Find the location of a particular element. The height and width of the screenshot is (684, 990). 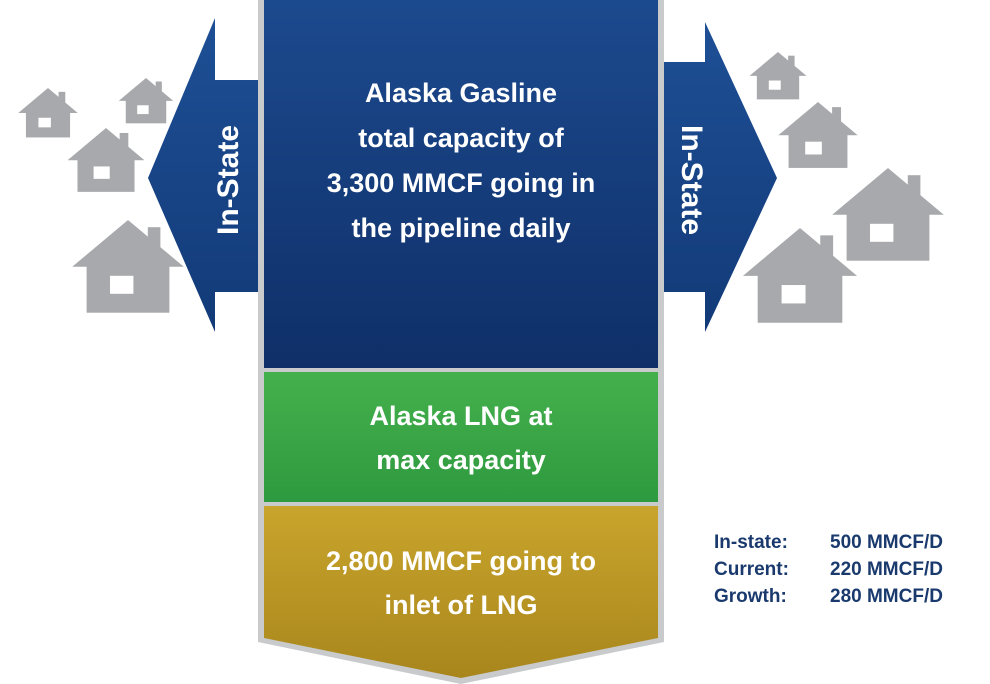

stat-value: 220 MMCF/D is located at coordinates (886, 569).